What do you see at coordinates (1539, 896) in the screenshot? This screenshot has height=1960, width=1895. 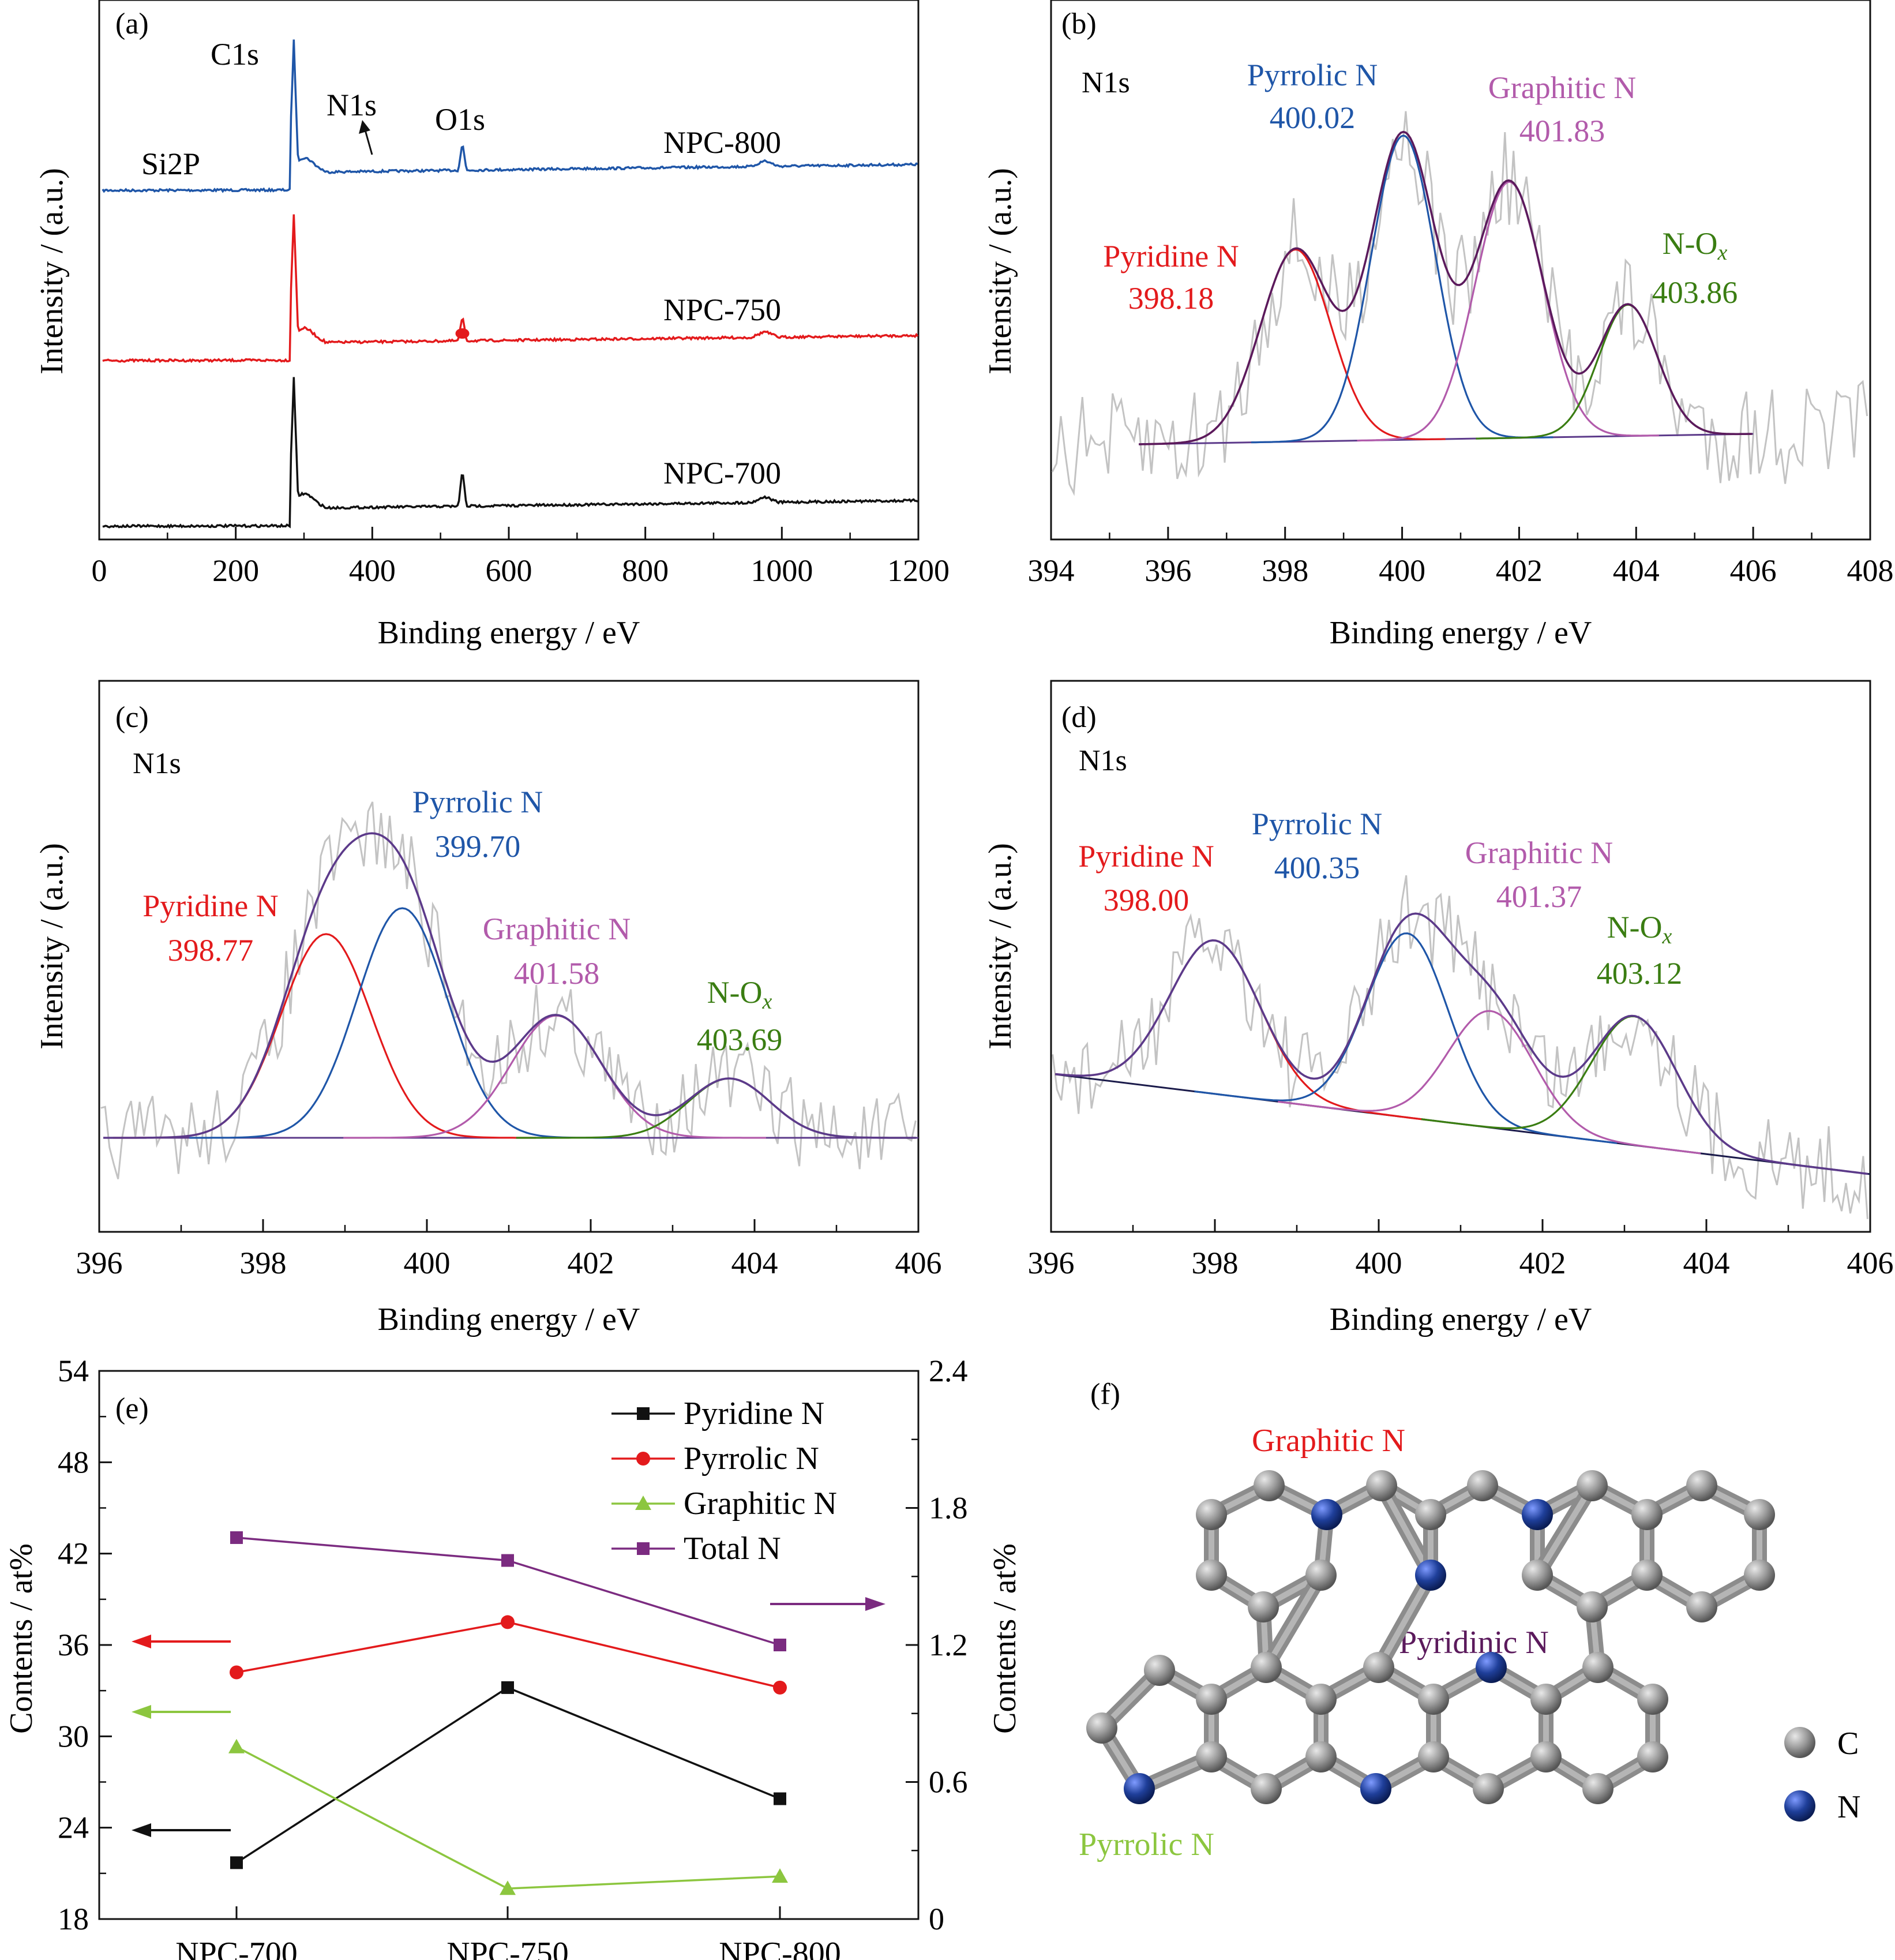 I see `d-graphitic-value: 401.37` at bounding box center [1539, 896].